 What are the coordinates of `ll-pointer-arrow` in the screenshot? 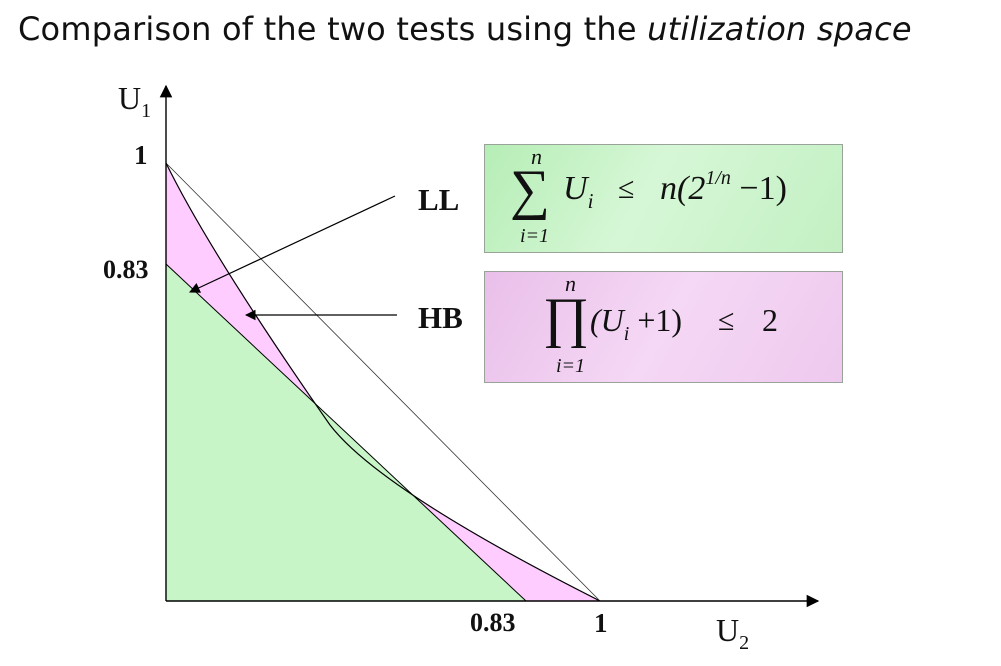 It's located at (292, 244).